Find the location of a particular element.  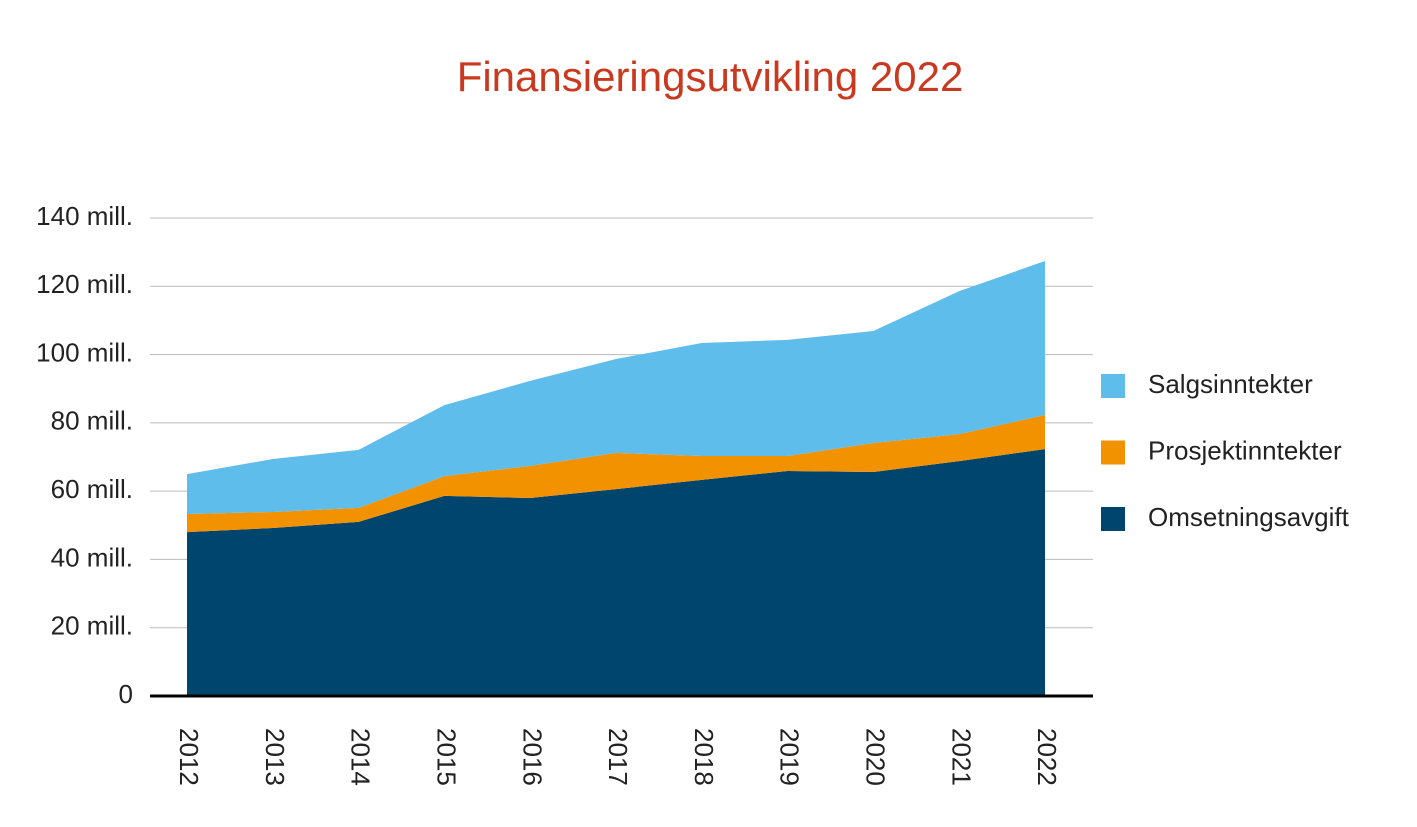

x-tick-label: 2022 is located at coordinates (1047, 757).